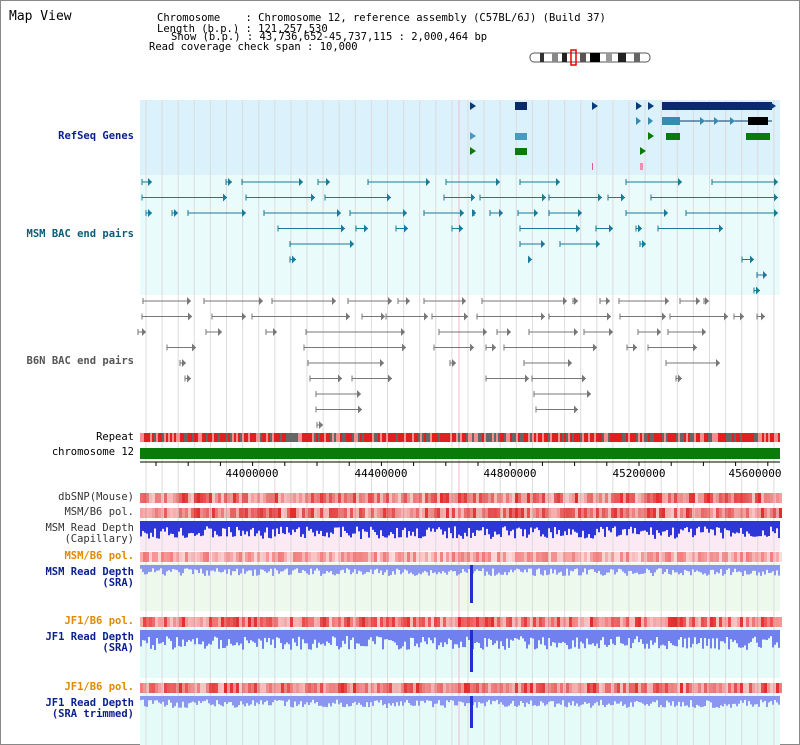  I want to click on track-label-jf1-depth-trim: JF1 Read Depth, so click(89, 703).